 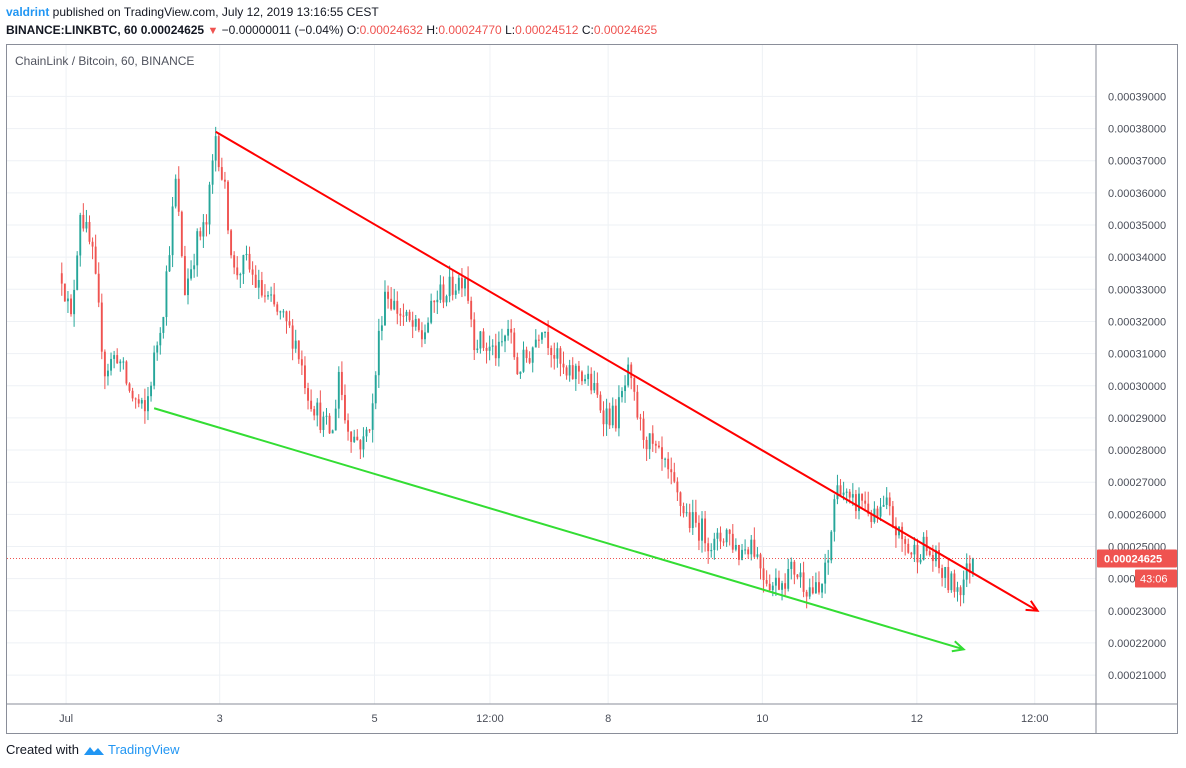 I want to click on y-tick-label: 0.00030000, so click(x=1137, y=387).